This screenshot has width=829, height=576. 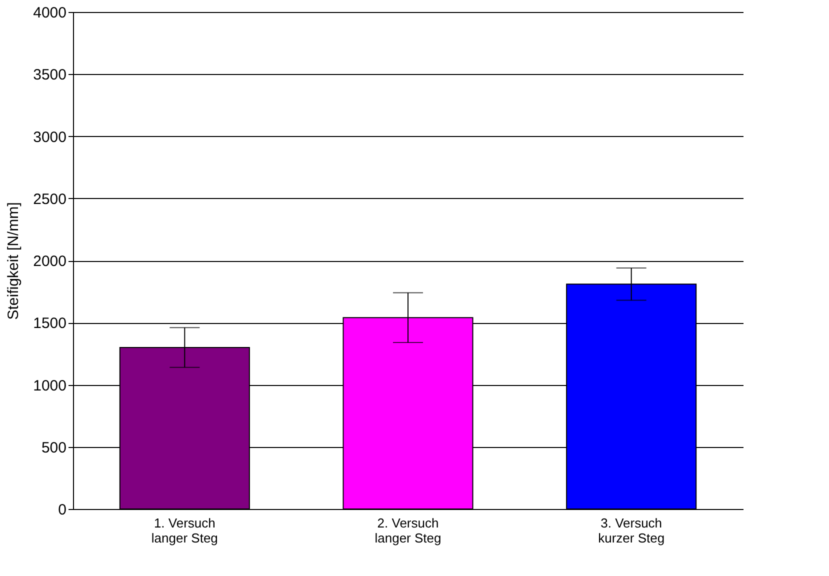 I want to click on x-tick-label: 2. Versuch langer Steg, so click(x=408, y=531).